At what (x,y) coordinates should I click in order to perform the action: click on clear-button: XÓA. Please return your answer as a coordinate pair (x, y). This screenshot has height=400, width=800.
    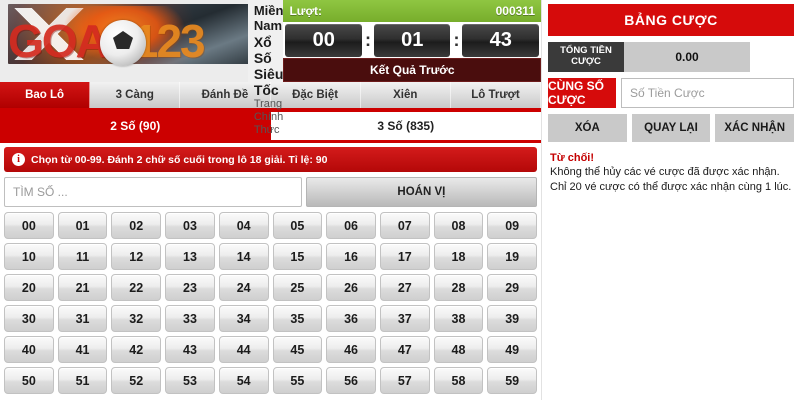
    Looking at the image, I should click on (587, 128).